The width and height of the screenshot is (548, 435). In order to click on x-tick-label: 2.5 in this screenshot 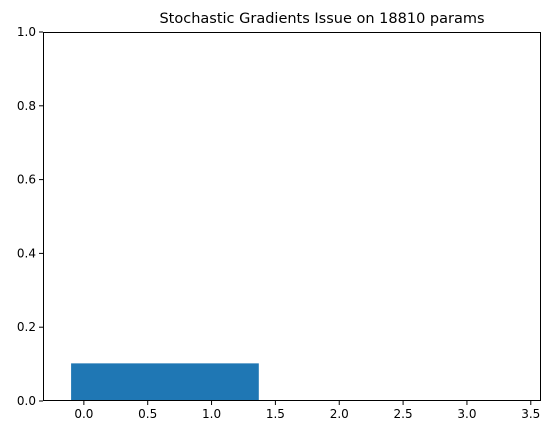, I will do `click(403, 414)`.